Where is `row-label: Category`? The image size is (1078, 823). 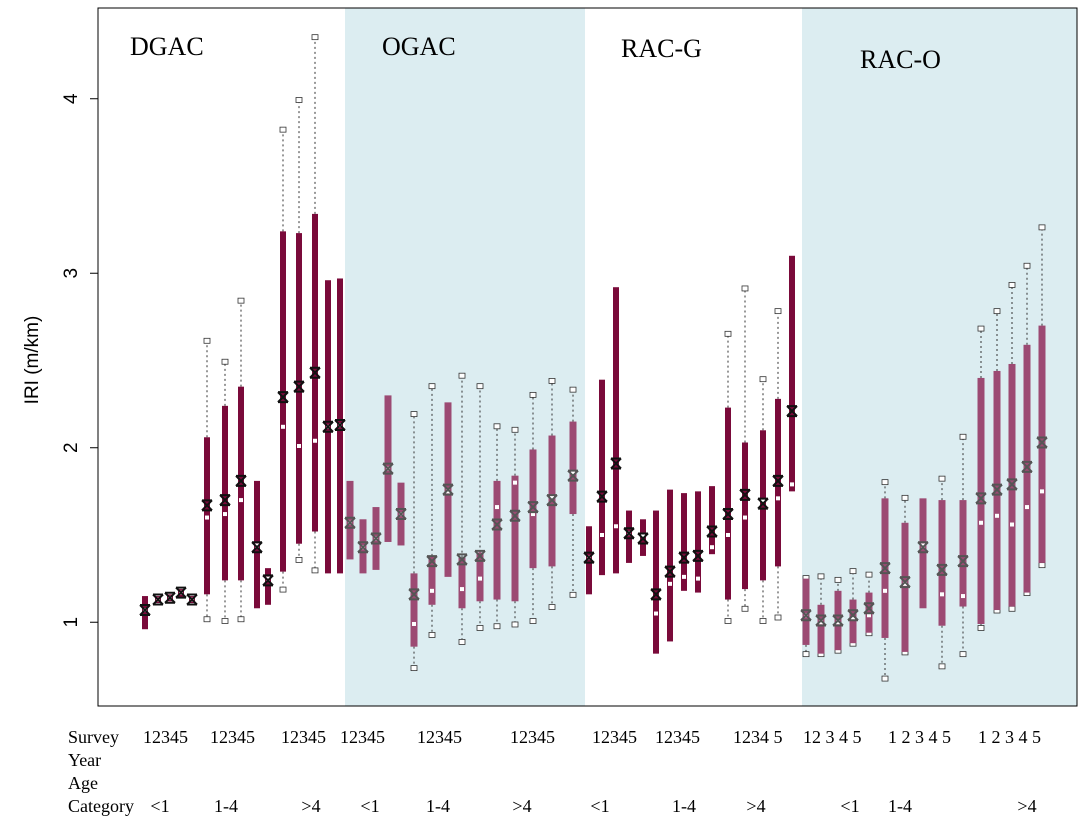 row-label: Category is located at coordinates (101, 806).